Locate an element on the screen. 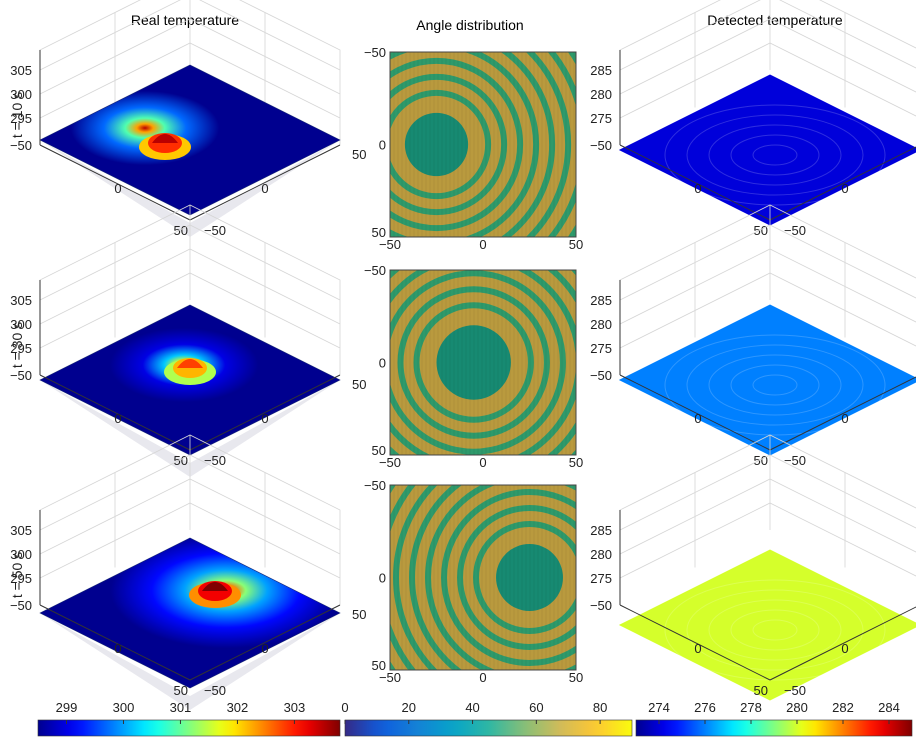 This screenshot has width=916, height=740. row-label-t50: t = 50 s is located at coordinates (17, 575).